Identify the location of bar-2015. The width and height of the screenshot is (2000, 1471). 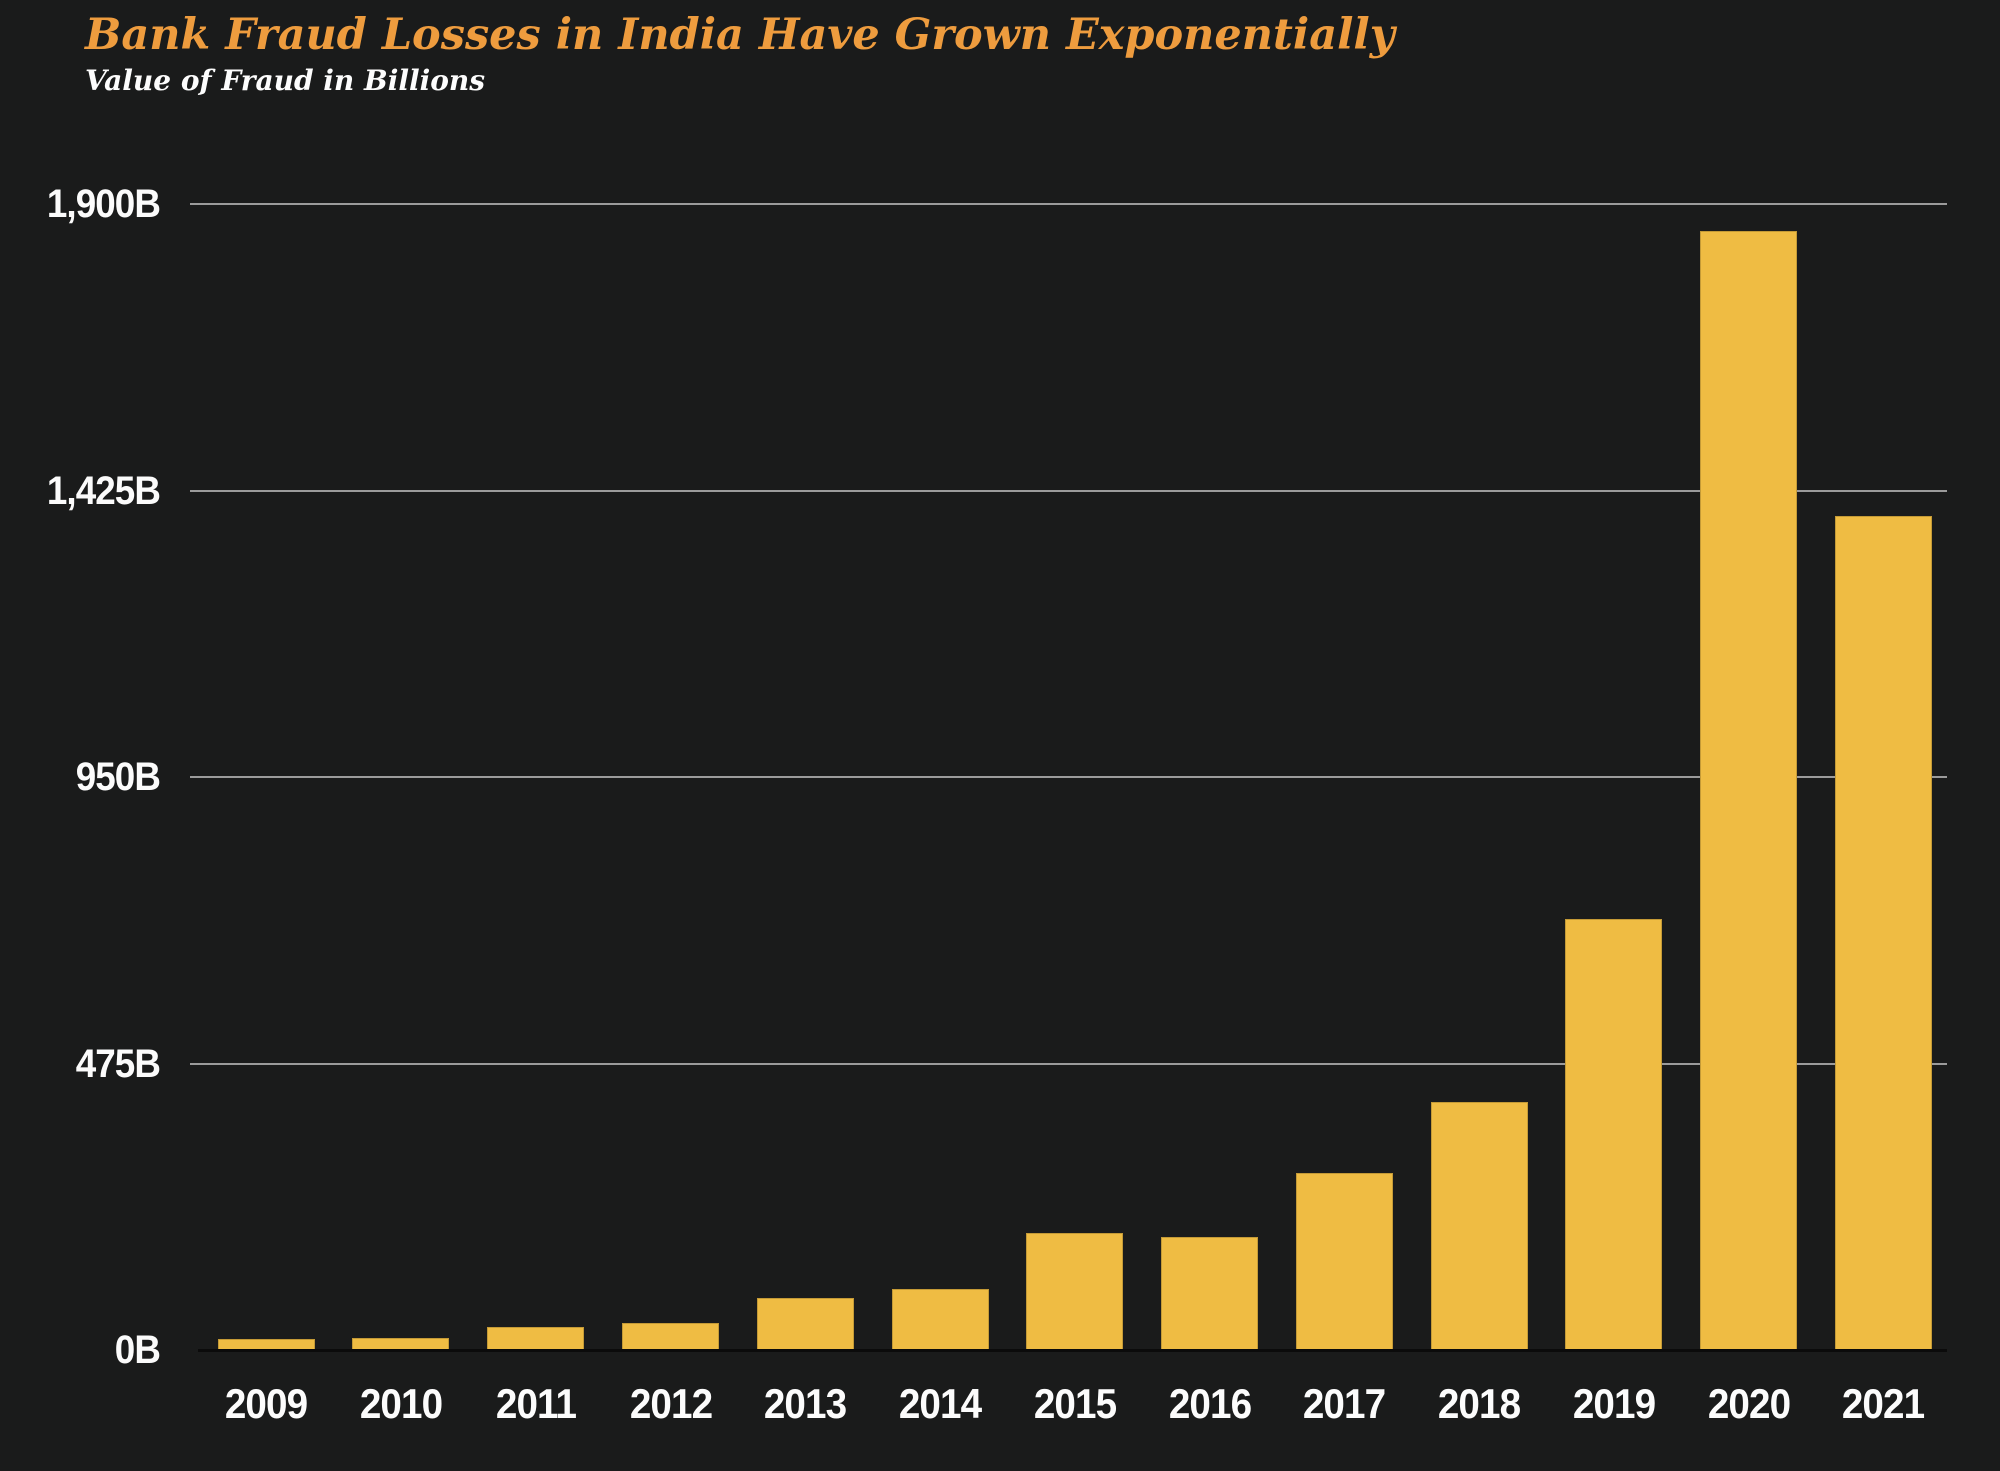
(1075, 1291).